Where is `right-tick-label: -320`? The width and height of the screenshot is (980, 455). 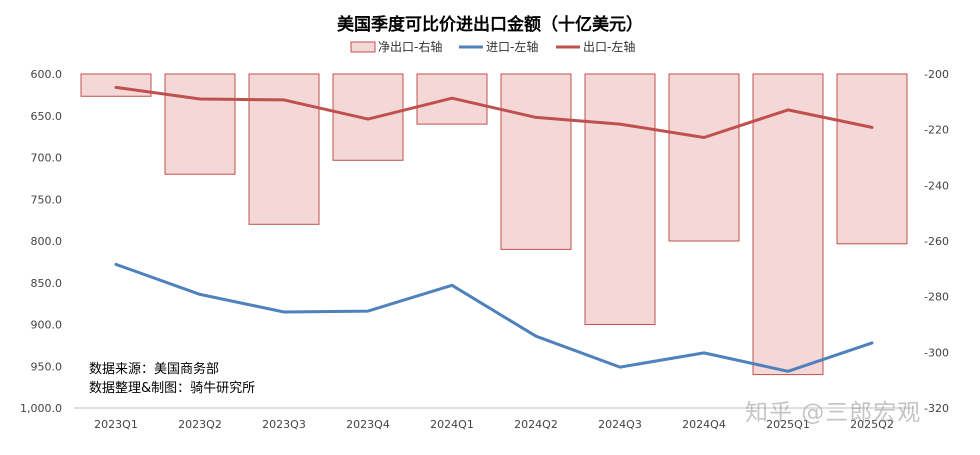 right-tick-label: -320 is located at coordinates (936, 408).